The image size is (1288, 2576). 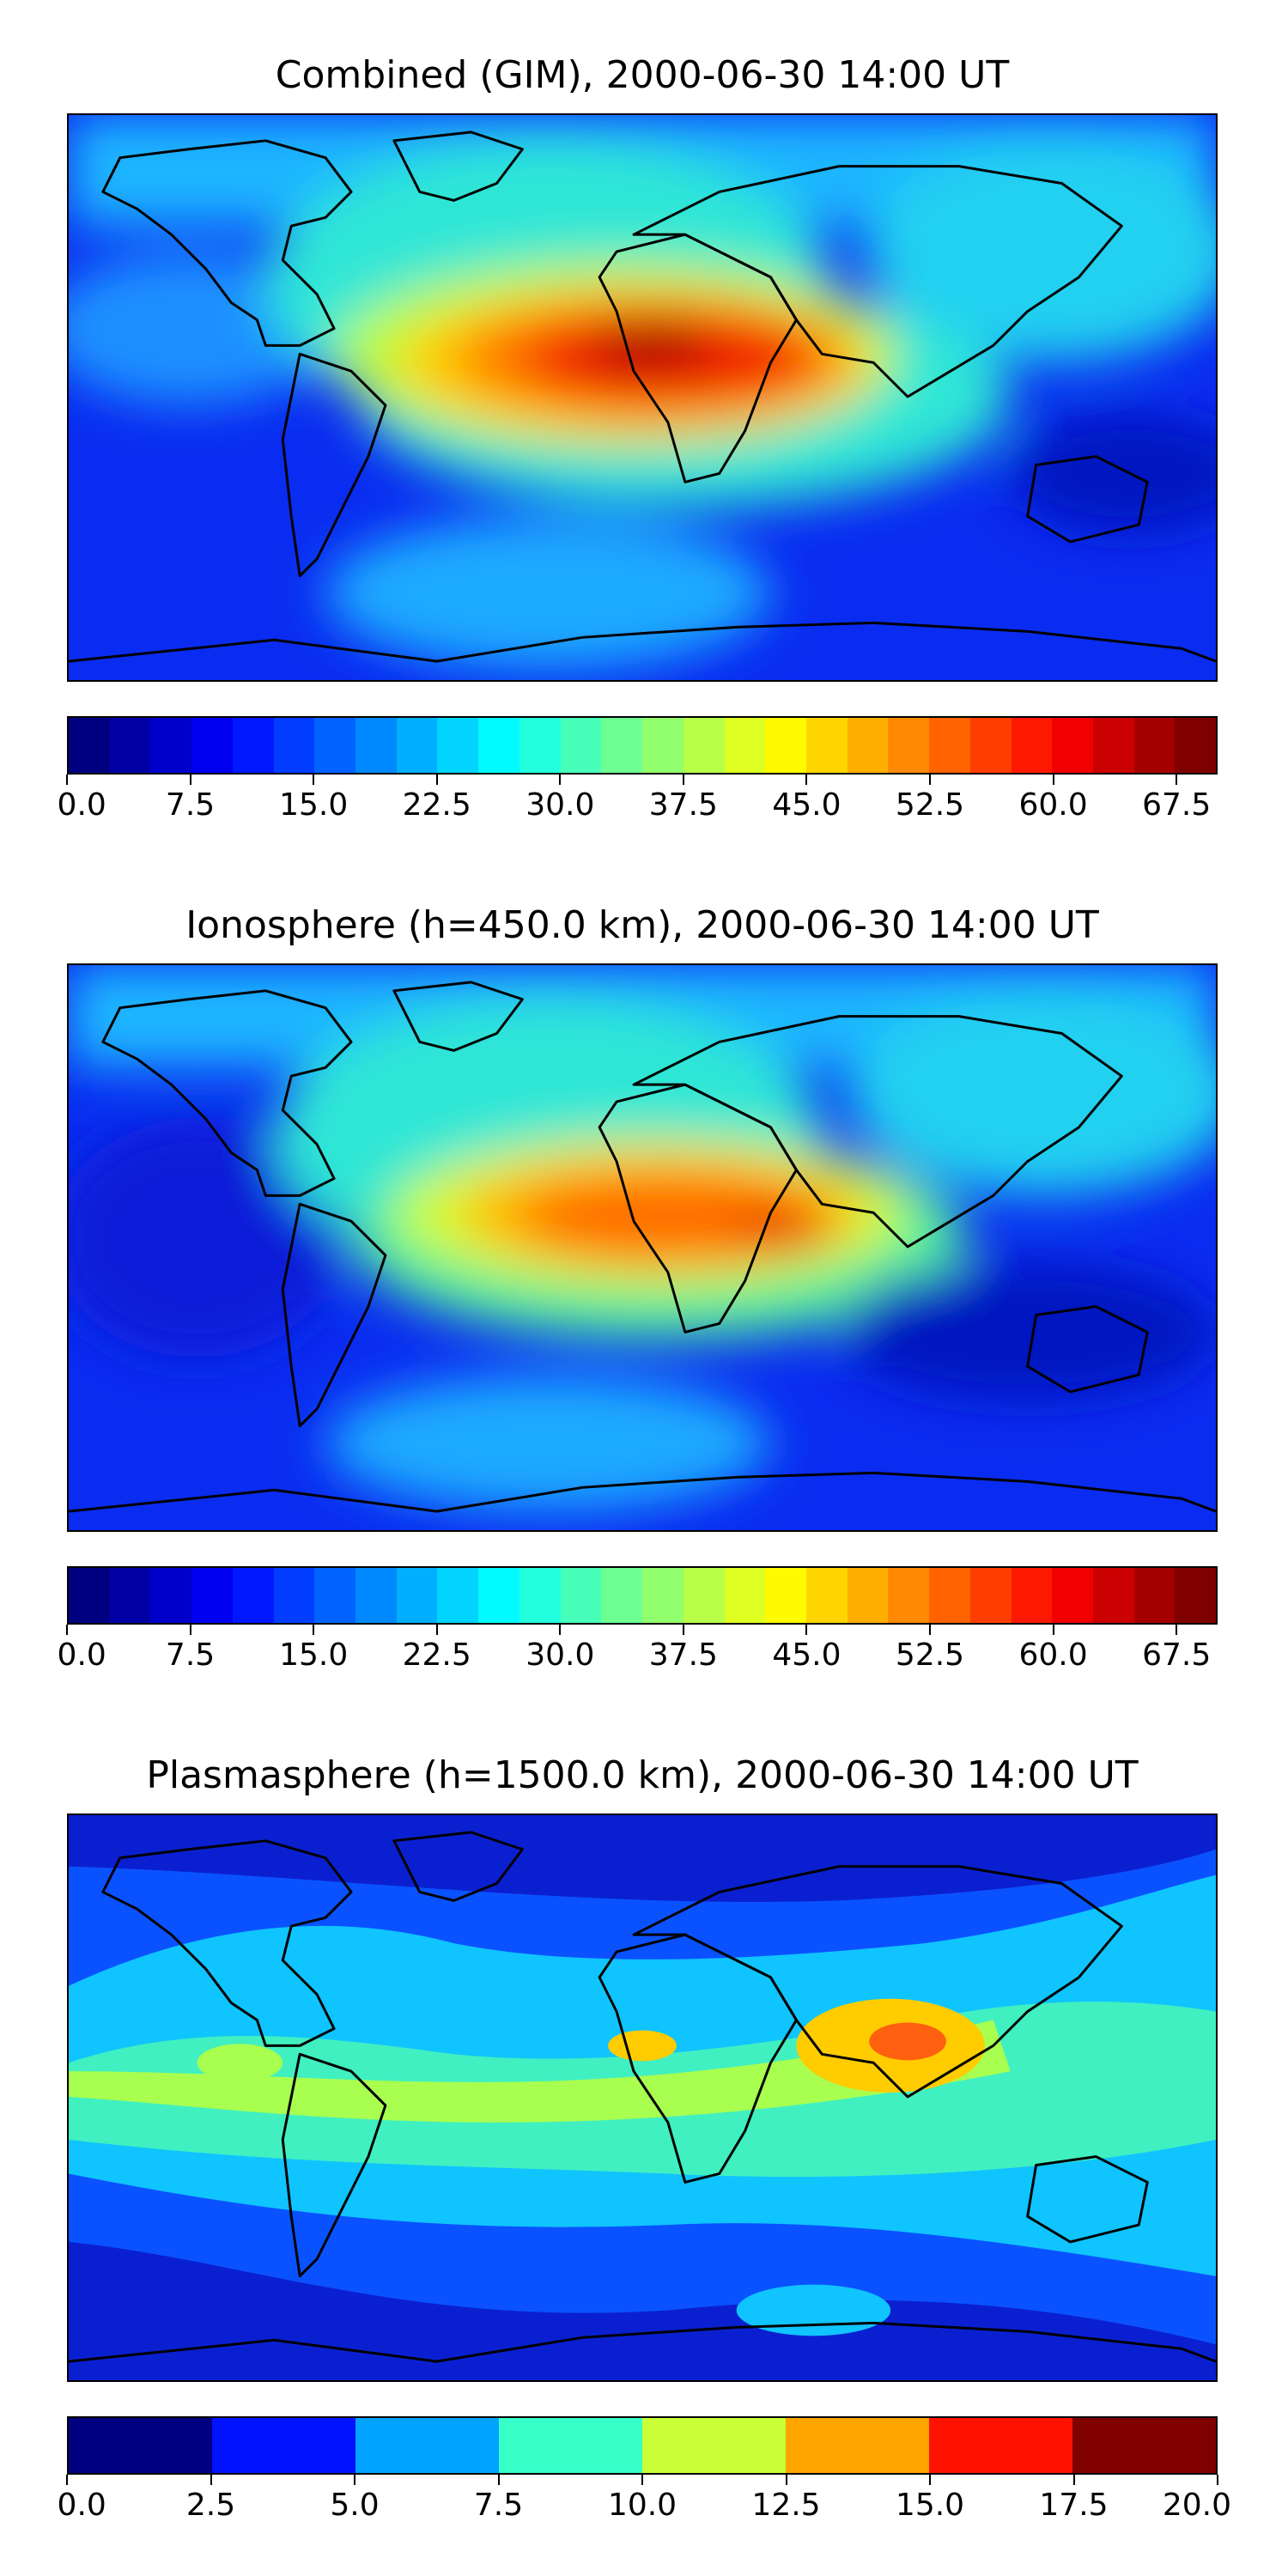 I want to click on colorbar-combined, so click(x=642, y=746).